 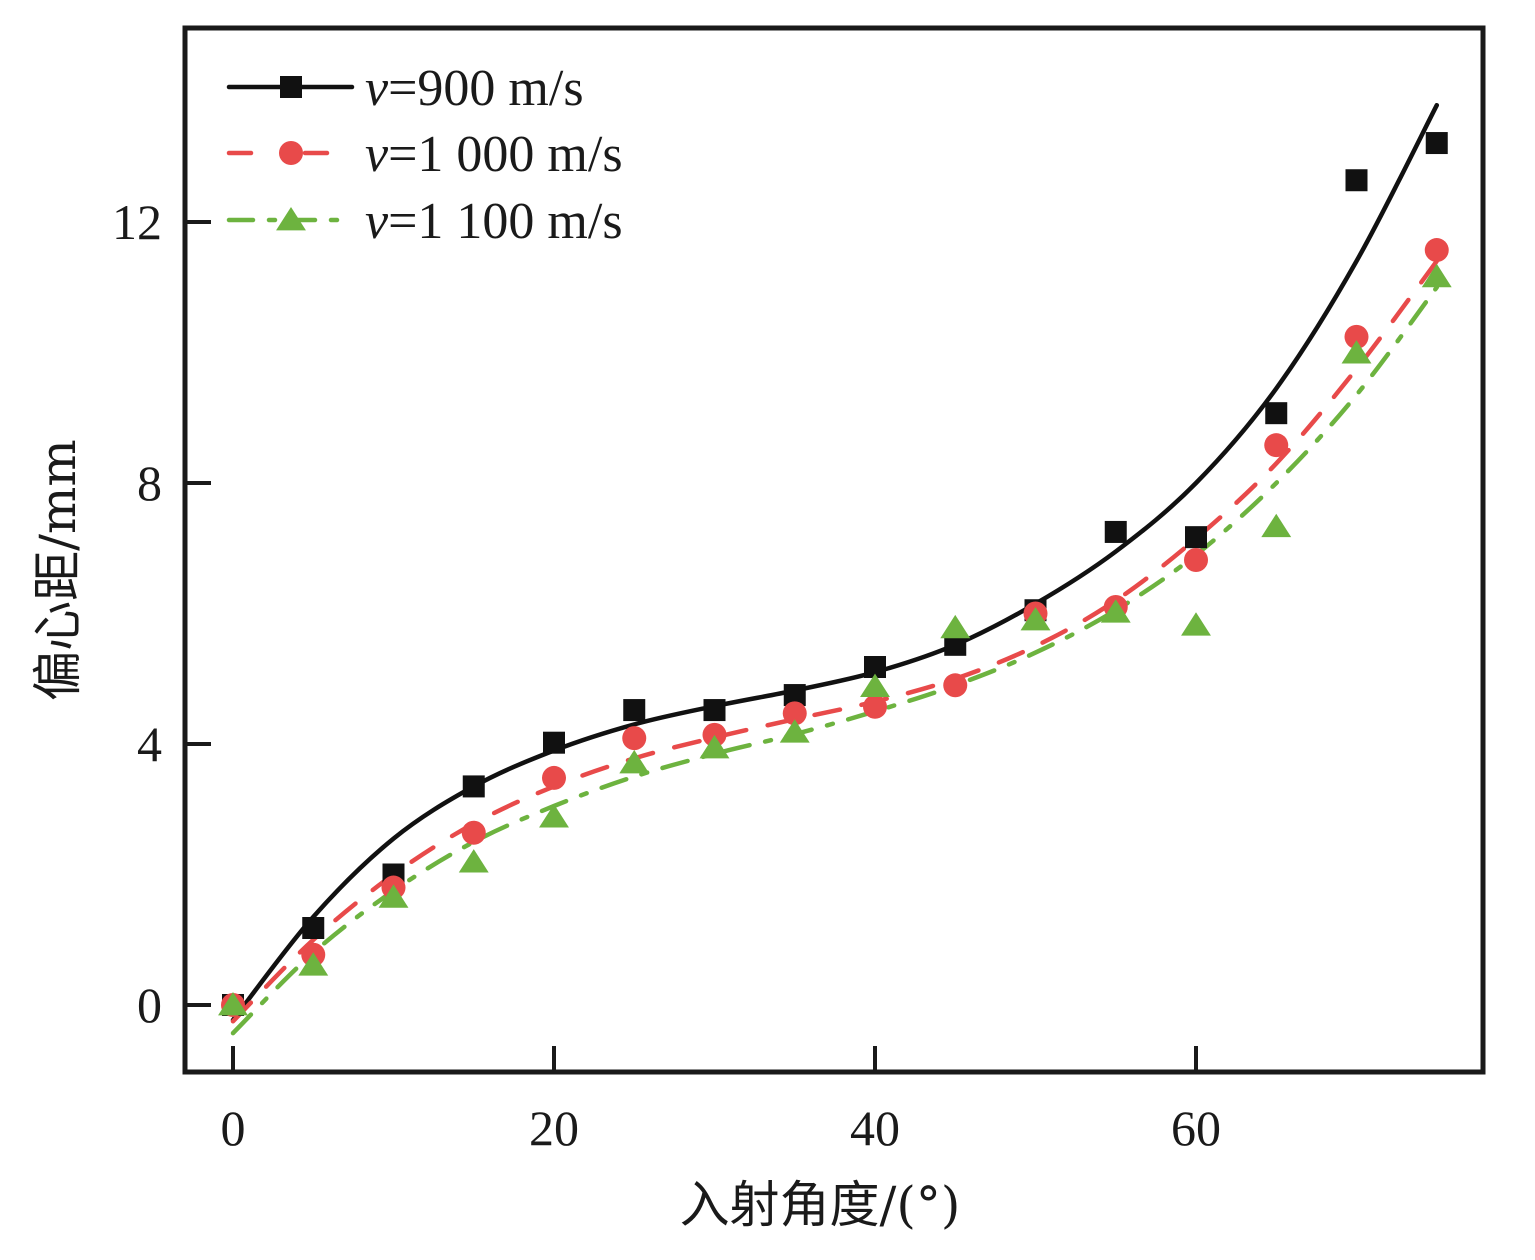 I want to click on y-tick-label: 0, so click(x=149, y=1005).